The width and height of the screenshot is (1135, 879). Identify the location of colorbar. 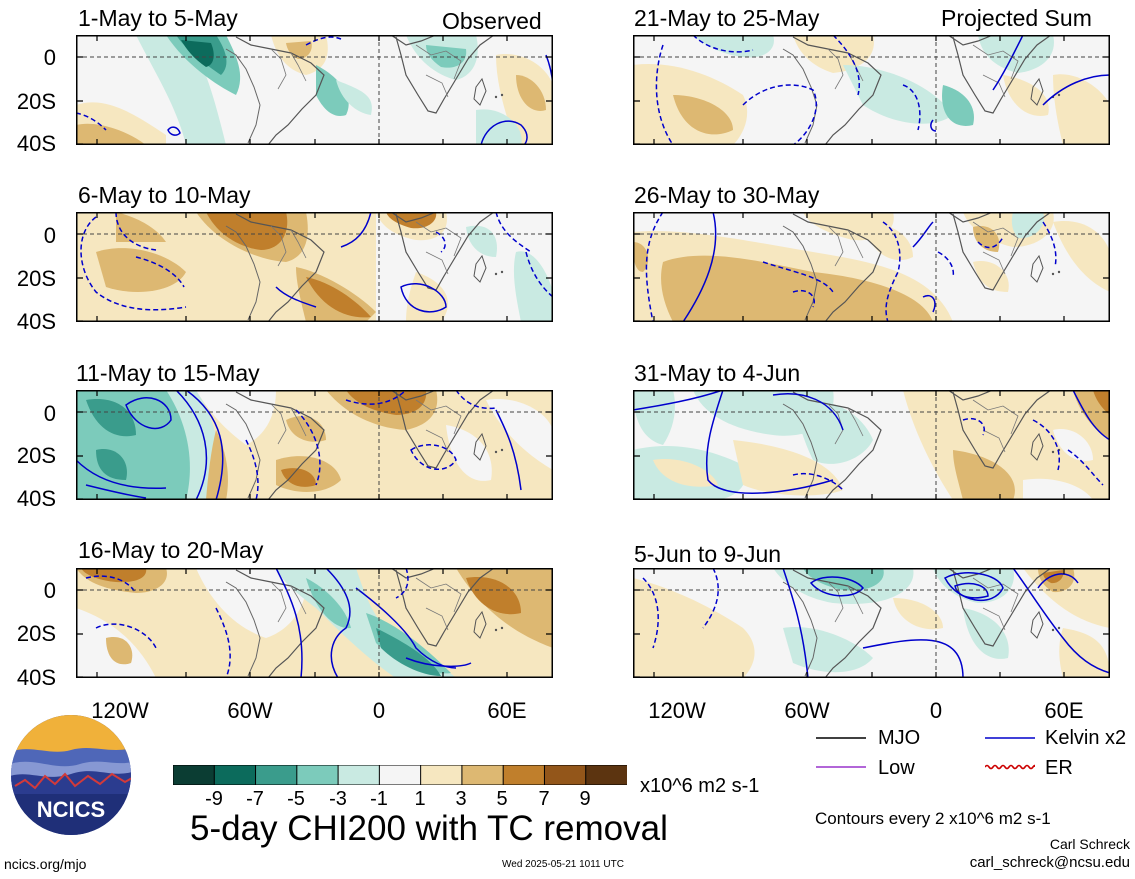
(400, 775).